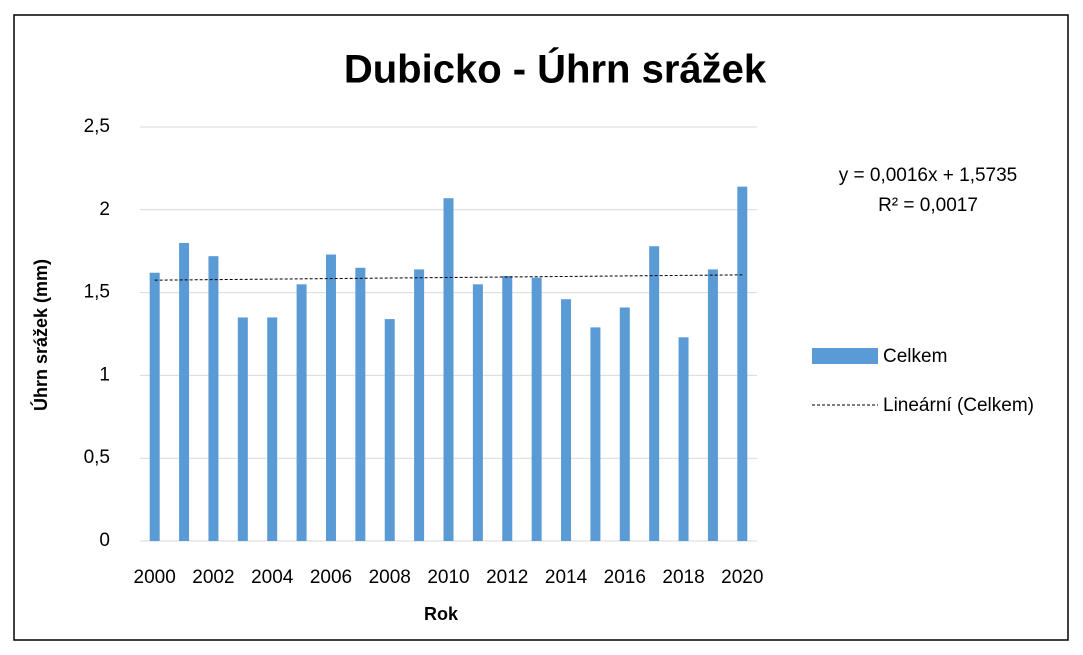  I want to click on x-tick-label: 2006, so click(331, 577).